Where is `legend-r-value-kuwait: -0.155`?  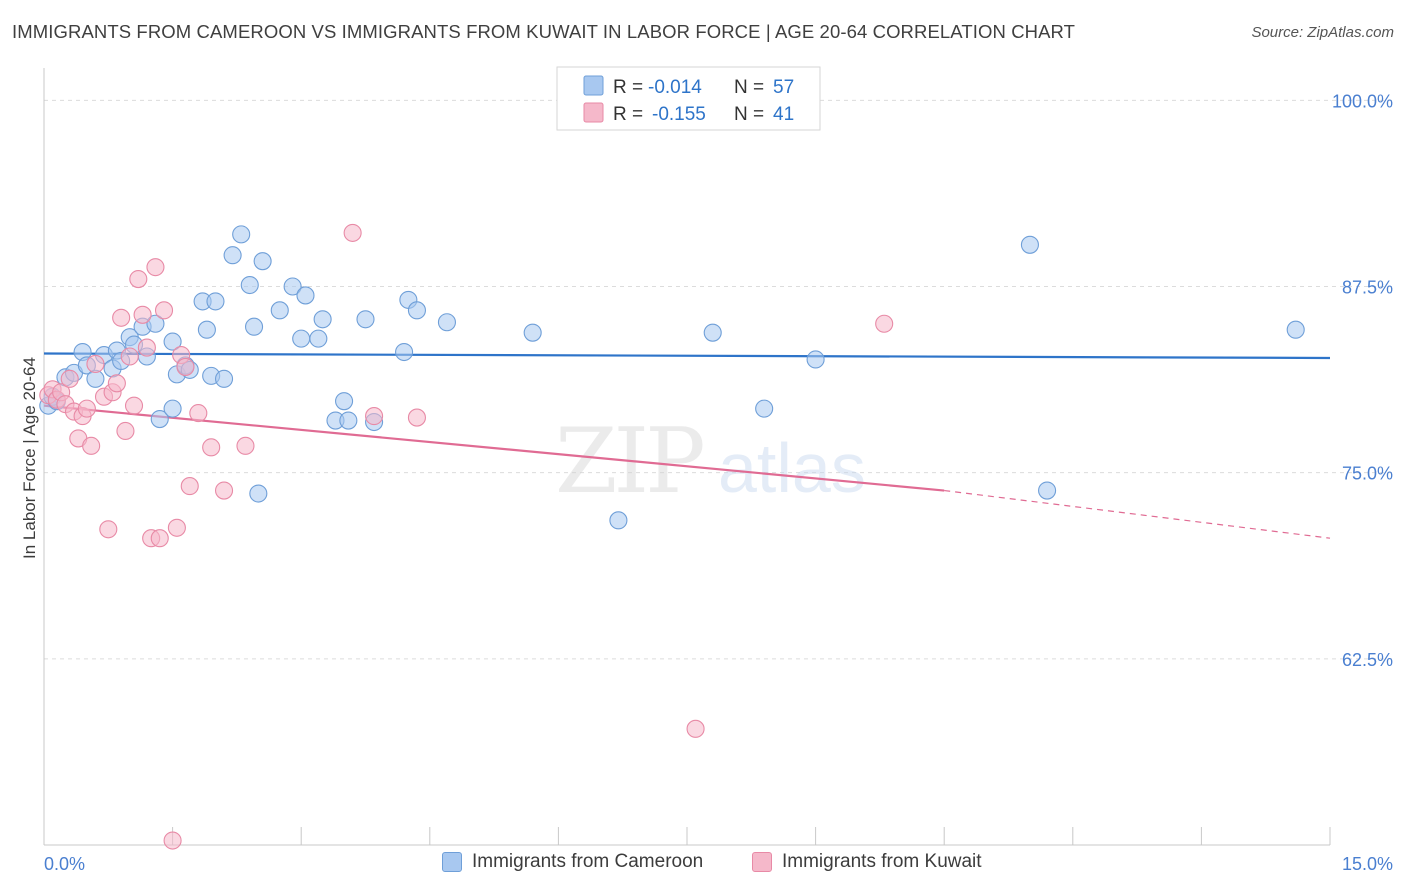
legend-r-value-kuwait: -0.155 is located at coordinates (679, 114).